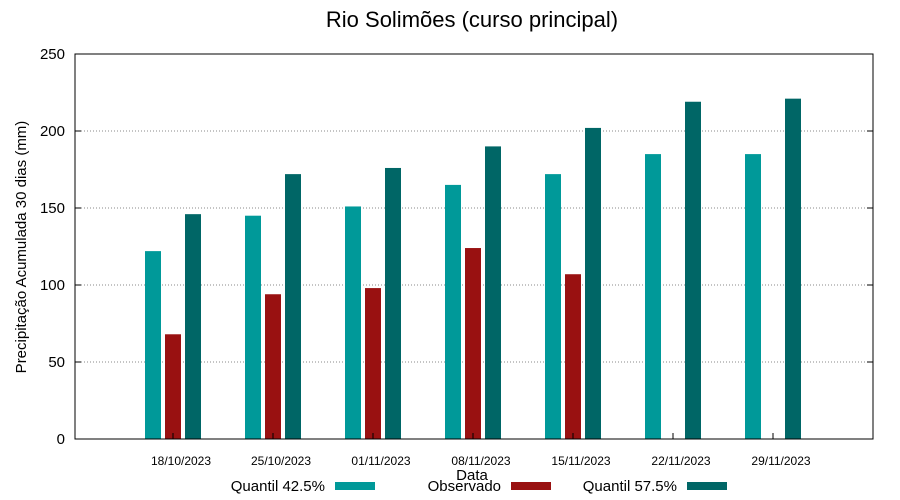 This screenshot has height=500, width=900. Describe the element at coordinates (680, 461) in the screenshot. I see `x-tick-label: 22/11/2023` at that location.